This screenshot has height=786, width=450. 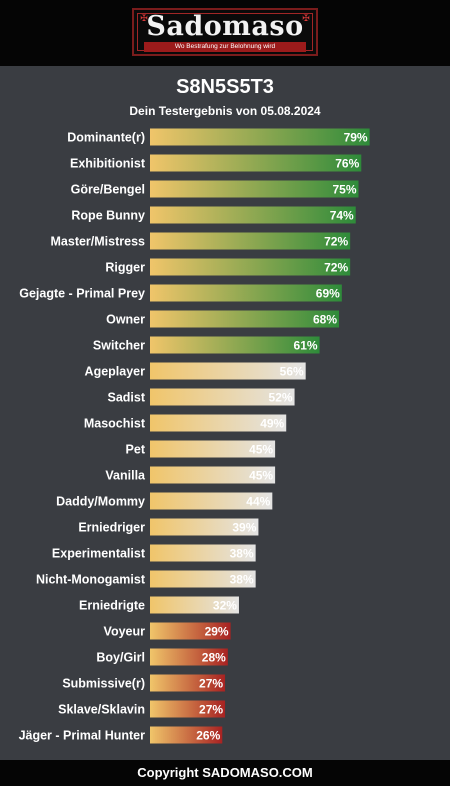 What do you see at coordinates (125, 268) in the screenshot?
I see `category-label: Rigger` at bounding box center [125, 268].